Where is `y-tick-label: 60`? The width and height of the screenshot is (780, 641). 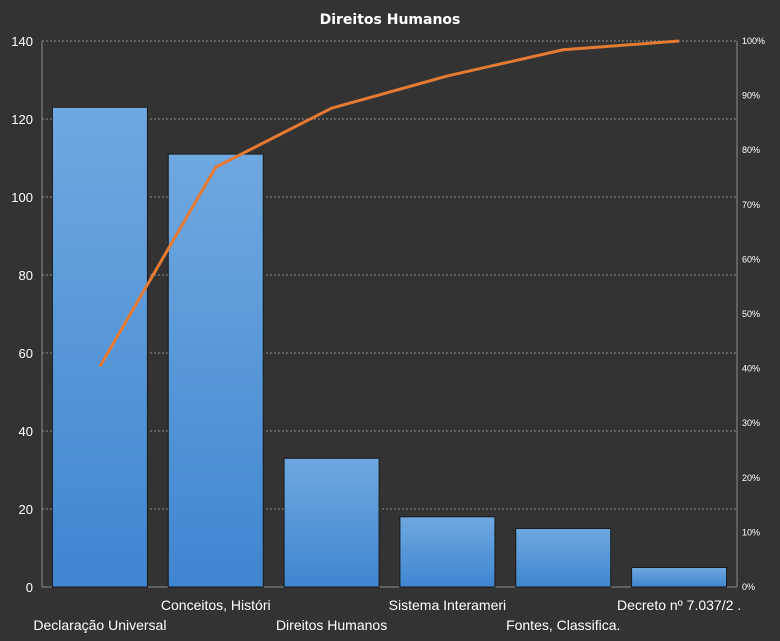
y-tick-label: 60 is located at coordinates (26, 353).